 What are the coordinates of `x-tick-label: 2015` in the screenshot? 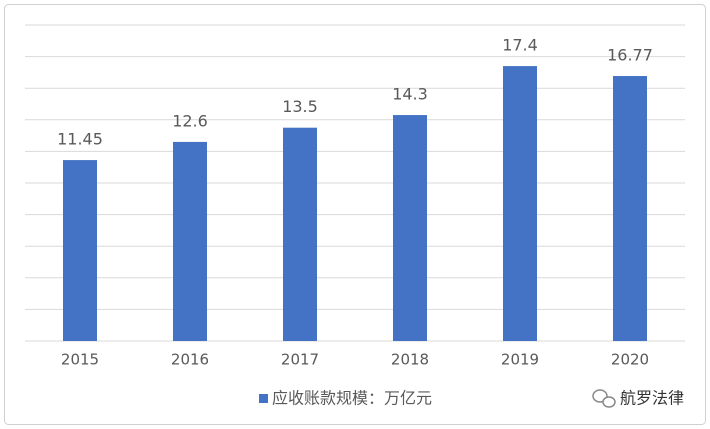 It's located at (80, 360).